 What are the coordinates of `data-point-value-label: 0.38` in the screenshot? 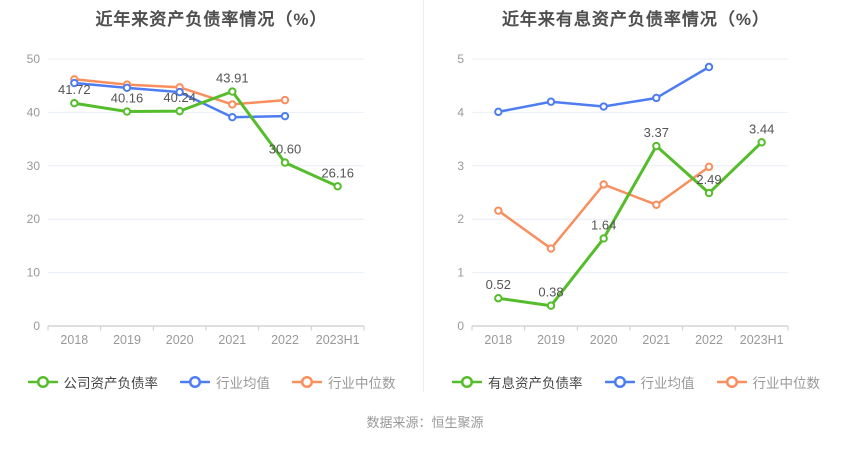 It's located at (550, 292).